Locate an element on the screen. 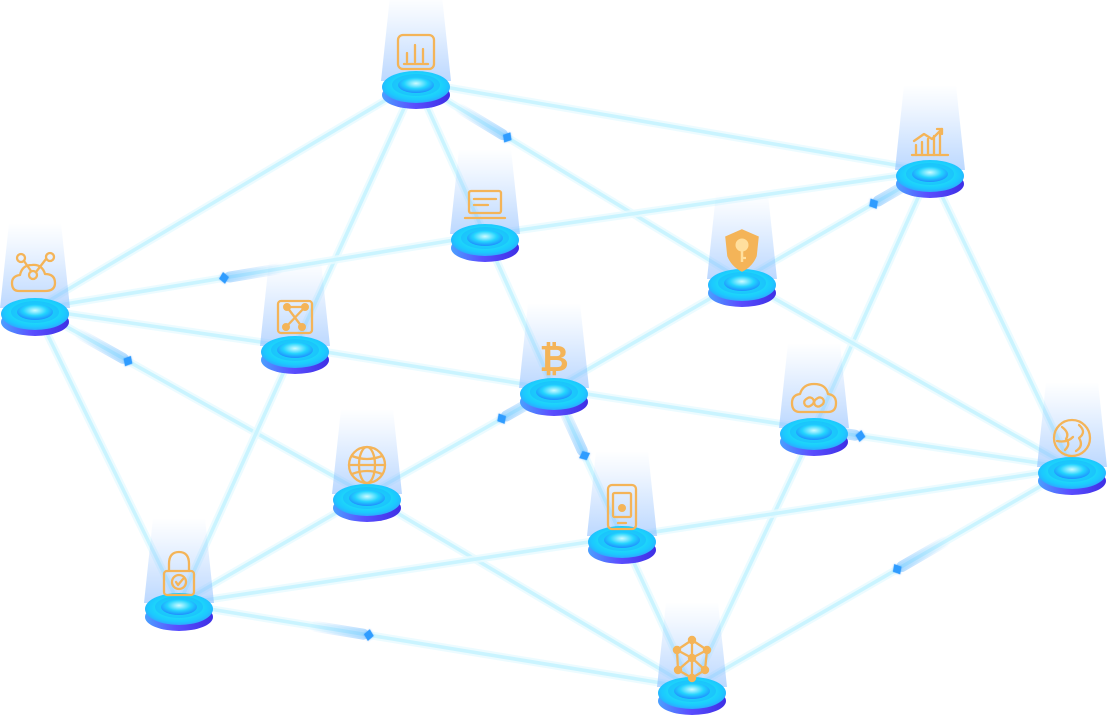  lock-check-icon: lock-check-icon is located at coordinates (179, 573).